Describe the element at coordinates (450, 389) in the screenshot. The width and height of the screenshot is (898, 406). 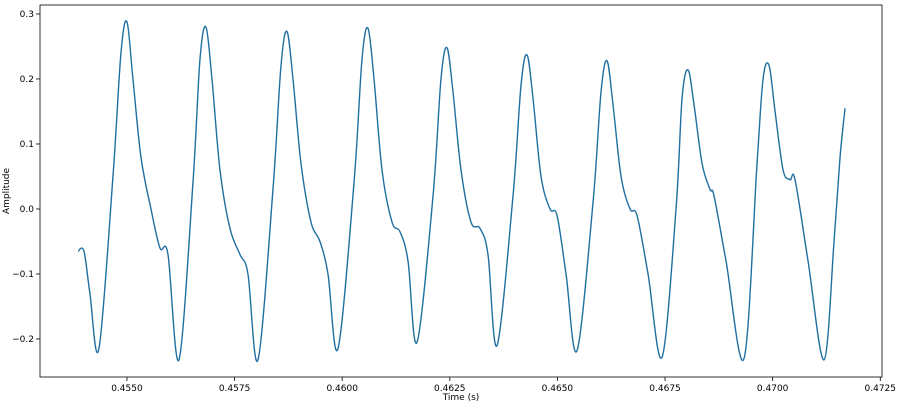
I see `x-tick-label: 0.4625` at that location.